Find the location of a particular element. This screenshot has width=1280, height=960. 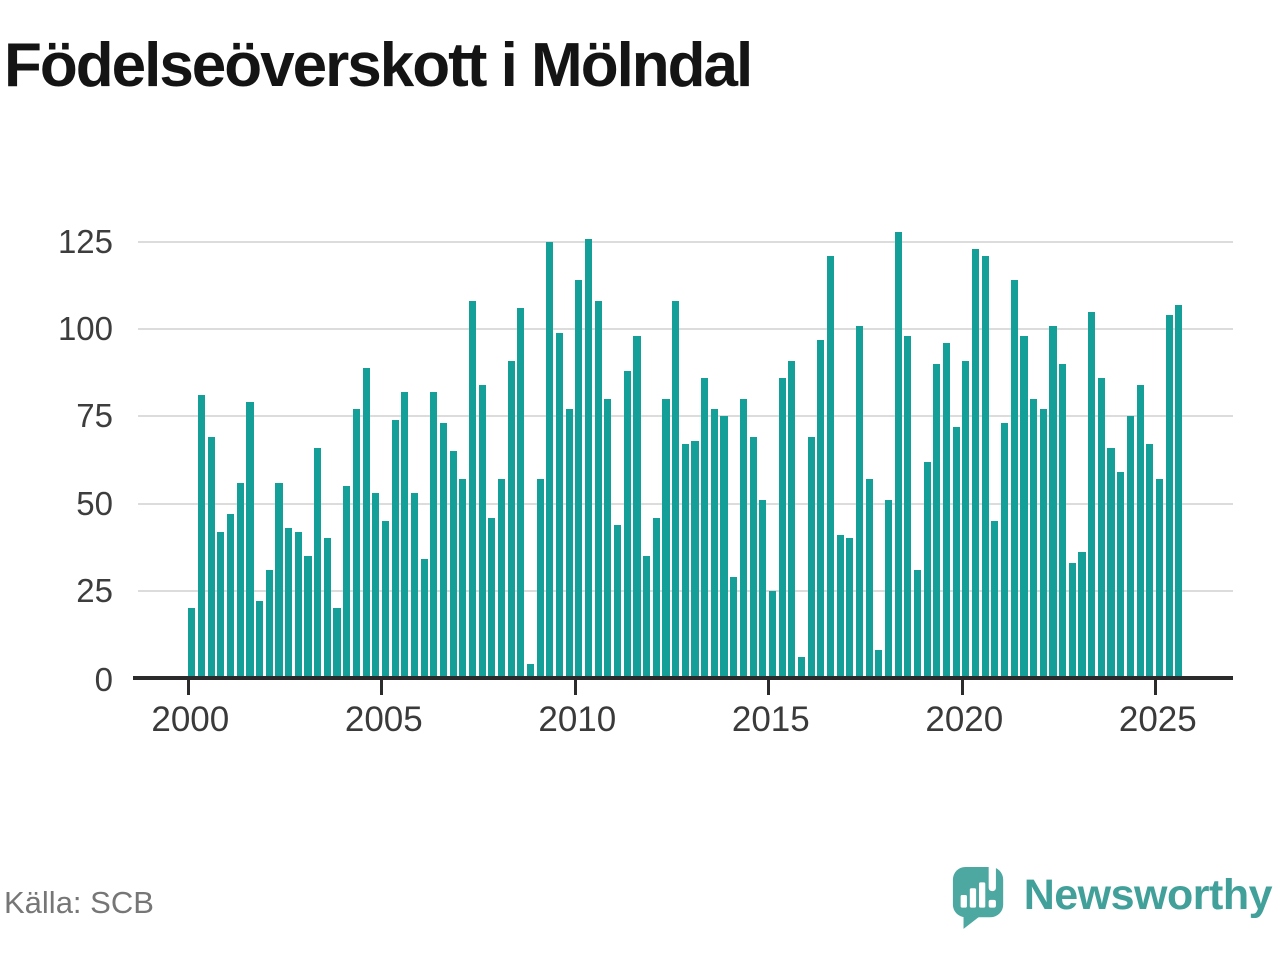

bar-2008-q2 is located at coordinates (511, 519).